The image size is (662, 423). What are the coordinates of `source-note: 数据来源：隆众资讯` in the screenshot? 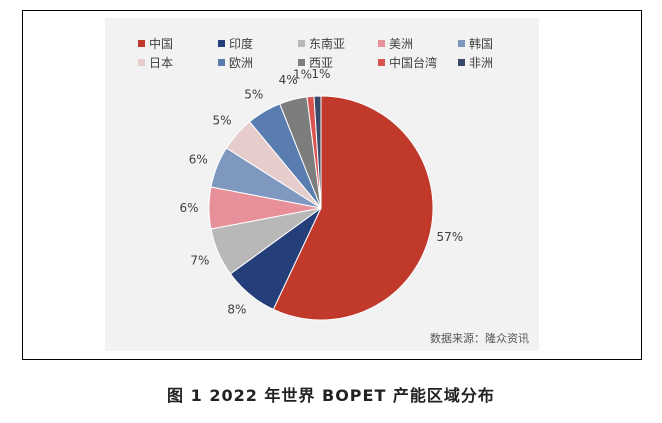 It's located at (479, 338).